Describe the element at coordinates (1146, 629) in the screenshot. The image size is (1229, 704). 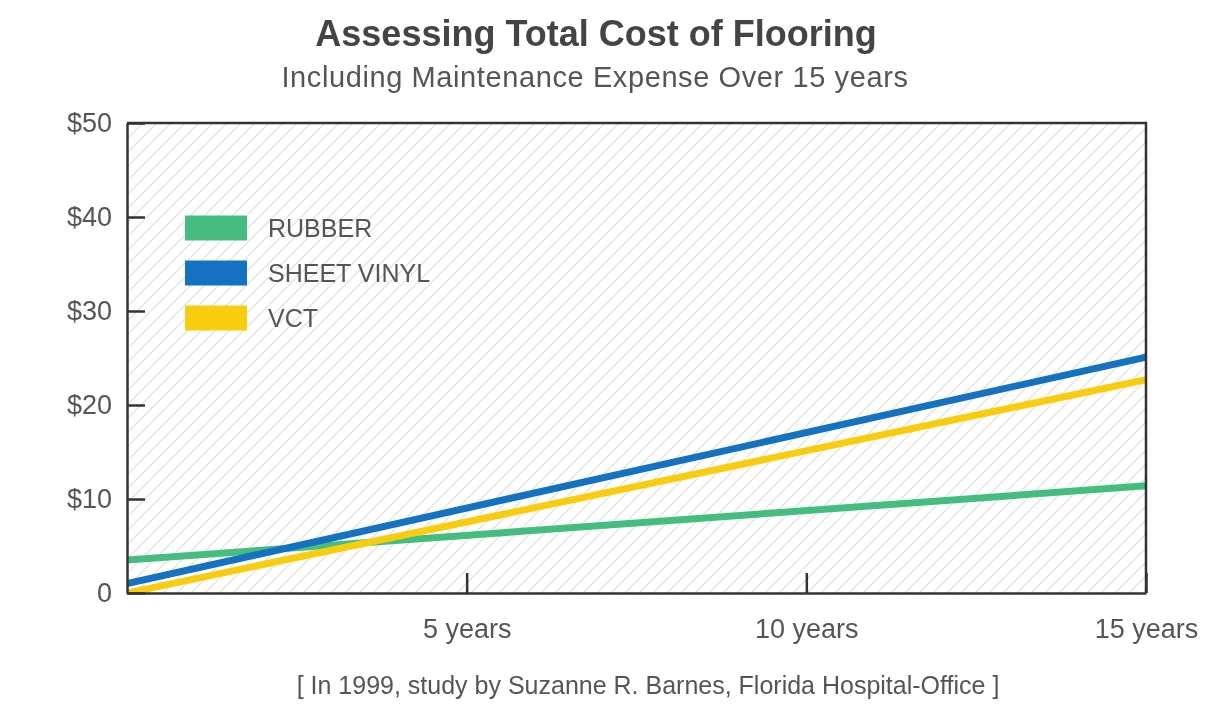
I see `x-tick-label: 15 years` at that location.